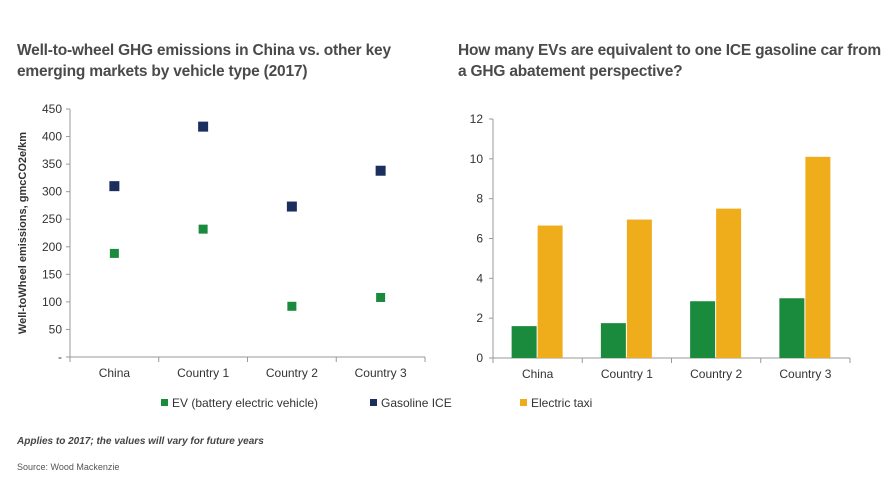  What do you see at coordinates (68, 467) in the screenshot?
I see `source-note: Source: Wood Mackenzie` at bounding box center [68, 467].